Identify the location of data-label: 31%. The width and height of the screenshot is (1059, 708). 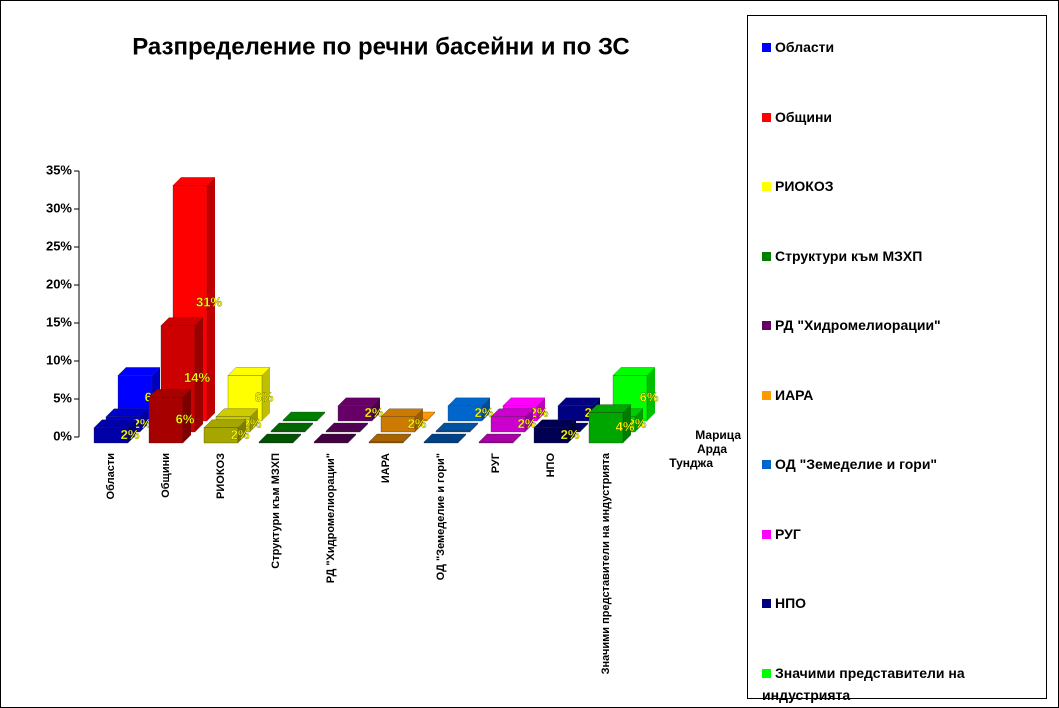
(209, 302).